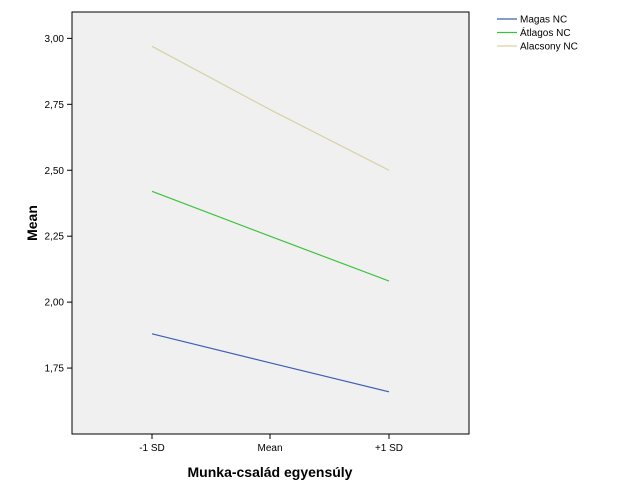 The image size is (627, 502). I want to click on legend-label: Alacsony NC, so click(549, 47).